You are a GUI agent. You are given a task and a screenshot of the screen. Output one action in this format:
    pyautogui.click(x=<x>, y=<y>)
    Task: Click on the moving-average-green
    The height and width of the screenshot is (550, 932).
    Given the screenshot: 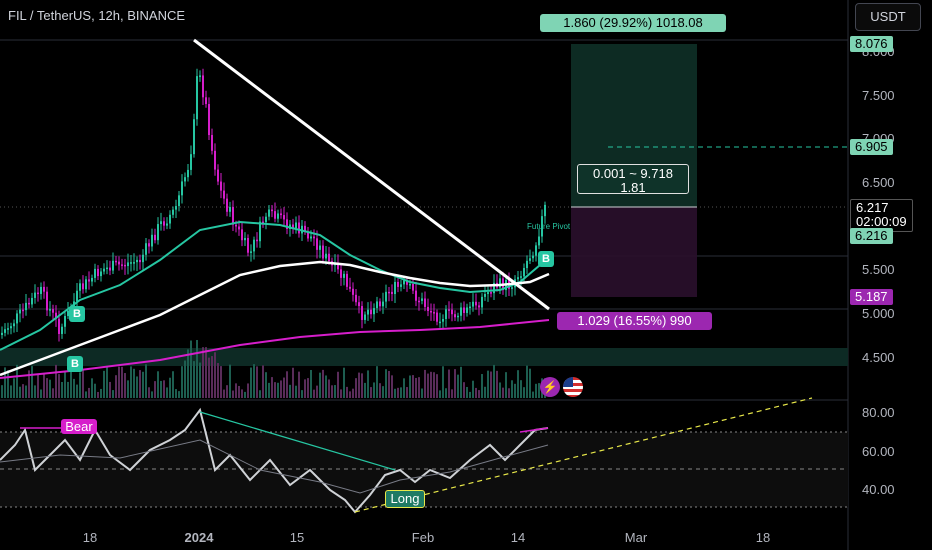 What is the action you would take?
    pyautogui.click(x=275, y=285)
    